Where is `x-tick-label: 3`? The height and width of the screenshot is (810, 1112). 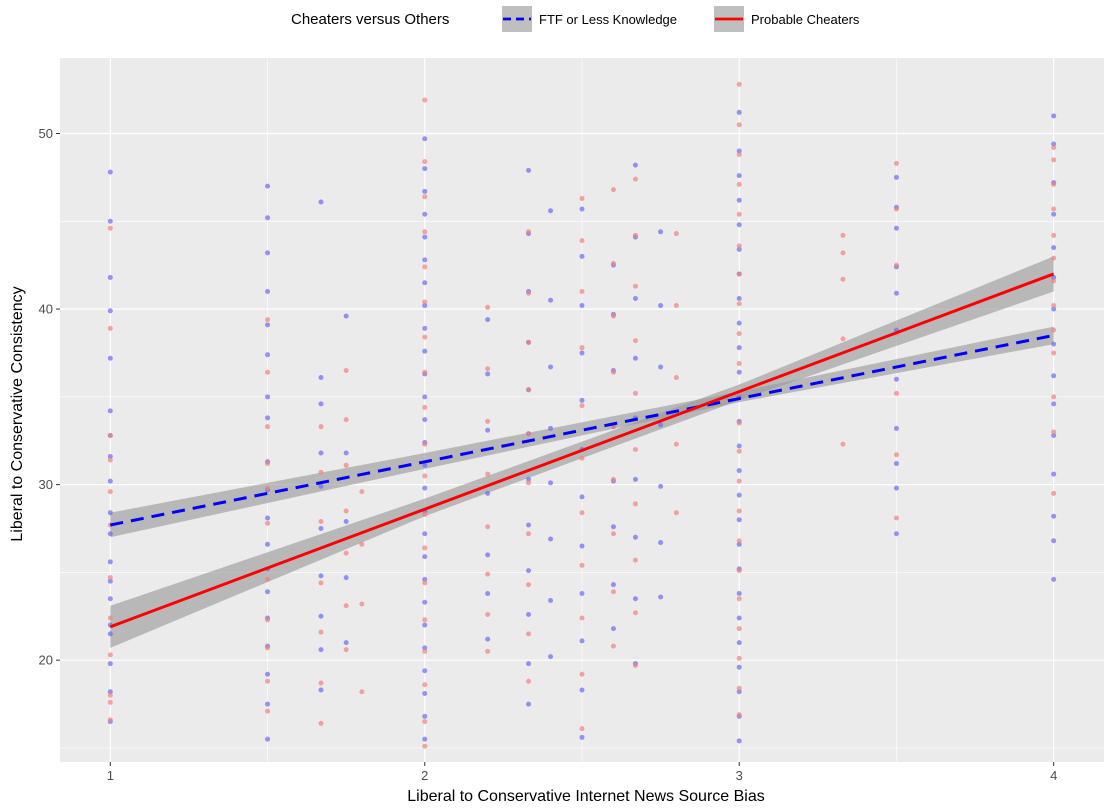 x-tick-label: 3 is located at coordinates (739, 775).